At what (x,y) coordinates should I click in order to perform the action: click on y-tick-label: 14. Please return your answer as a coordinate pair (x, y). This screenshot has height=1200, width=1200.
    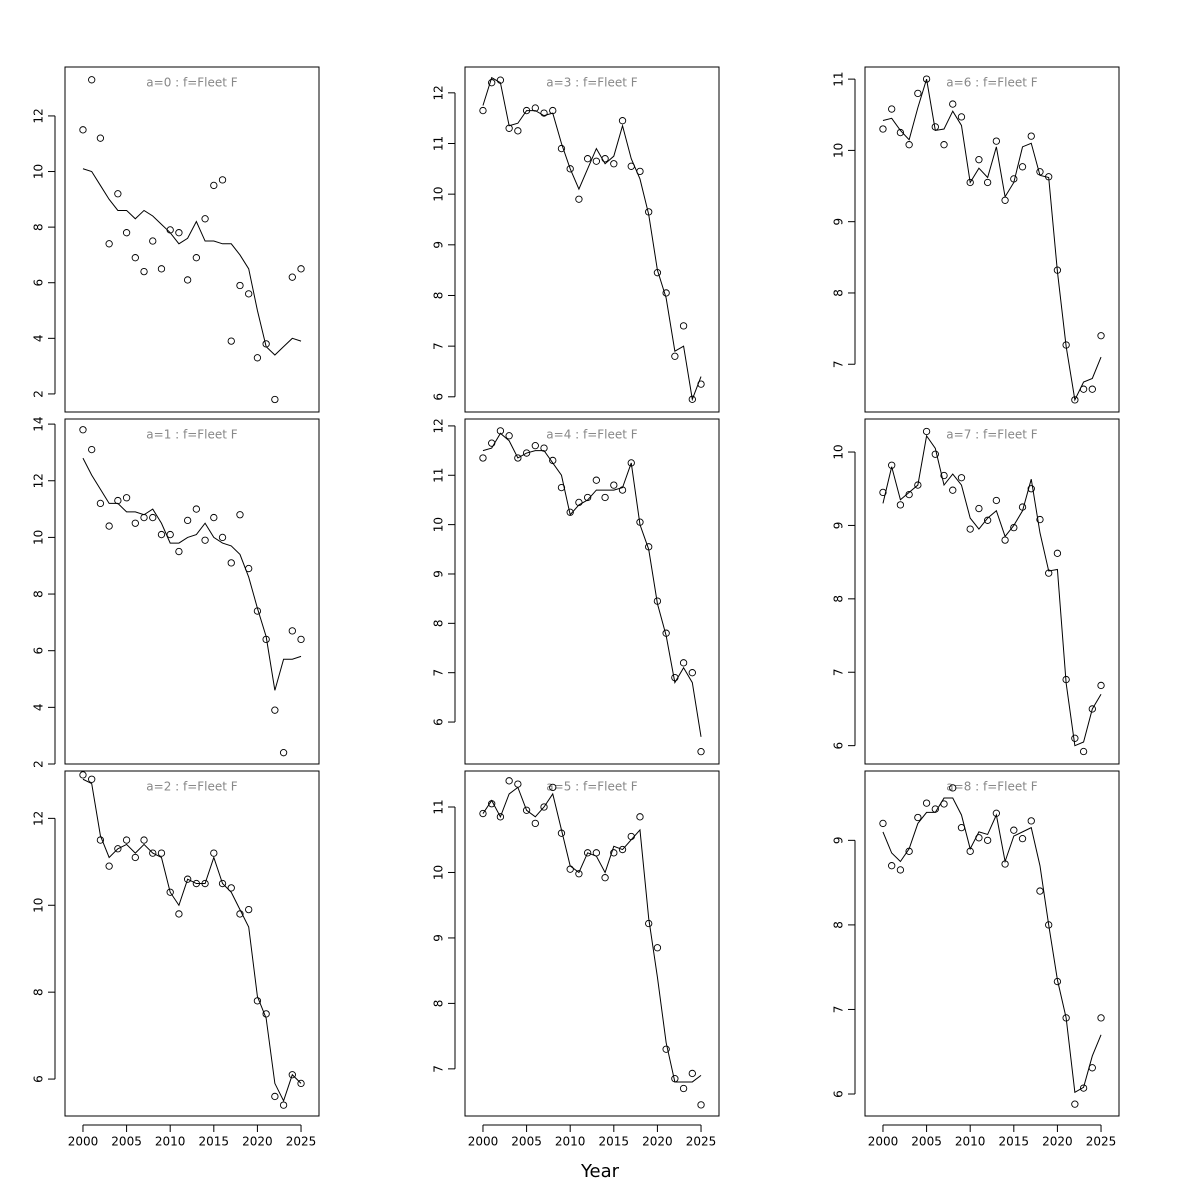
    Looking at the image, I should click on (39, 423).